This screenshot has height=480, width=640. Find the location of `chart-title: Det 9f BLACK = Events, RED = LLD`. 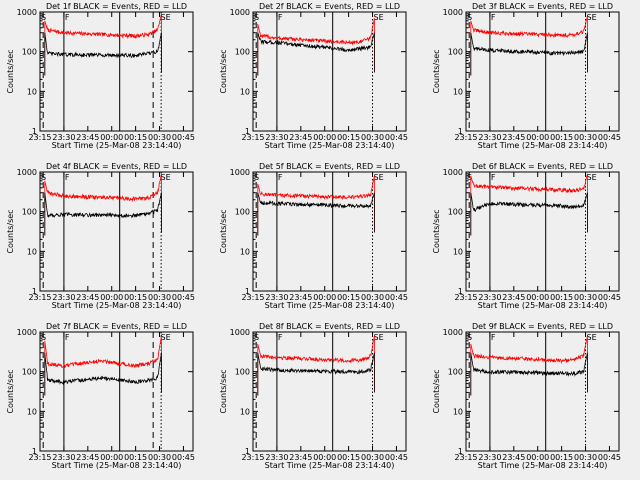

chart-title: Det 9f BLACK = Events, RED = LLD is located at coordinates (542, 326).